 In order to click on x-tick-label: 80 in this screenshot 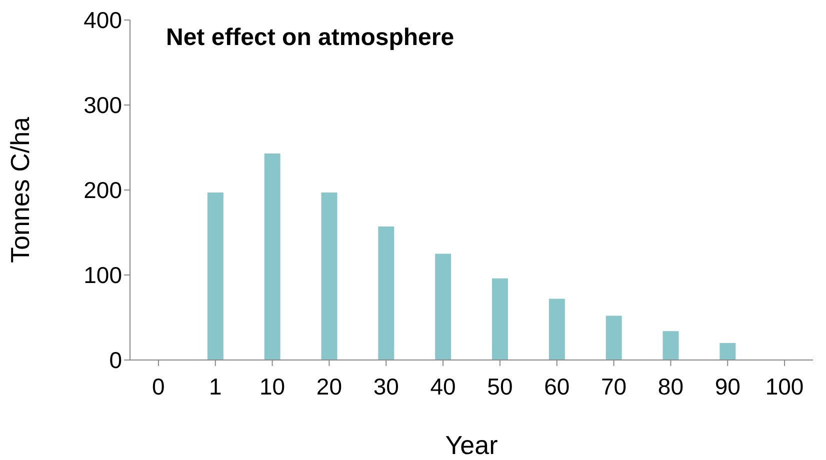, I will do `click(671, 386)`.